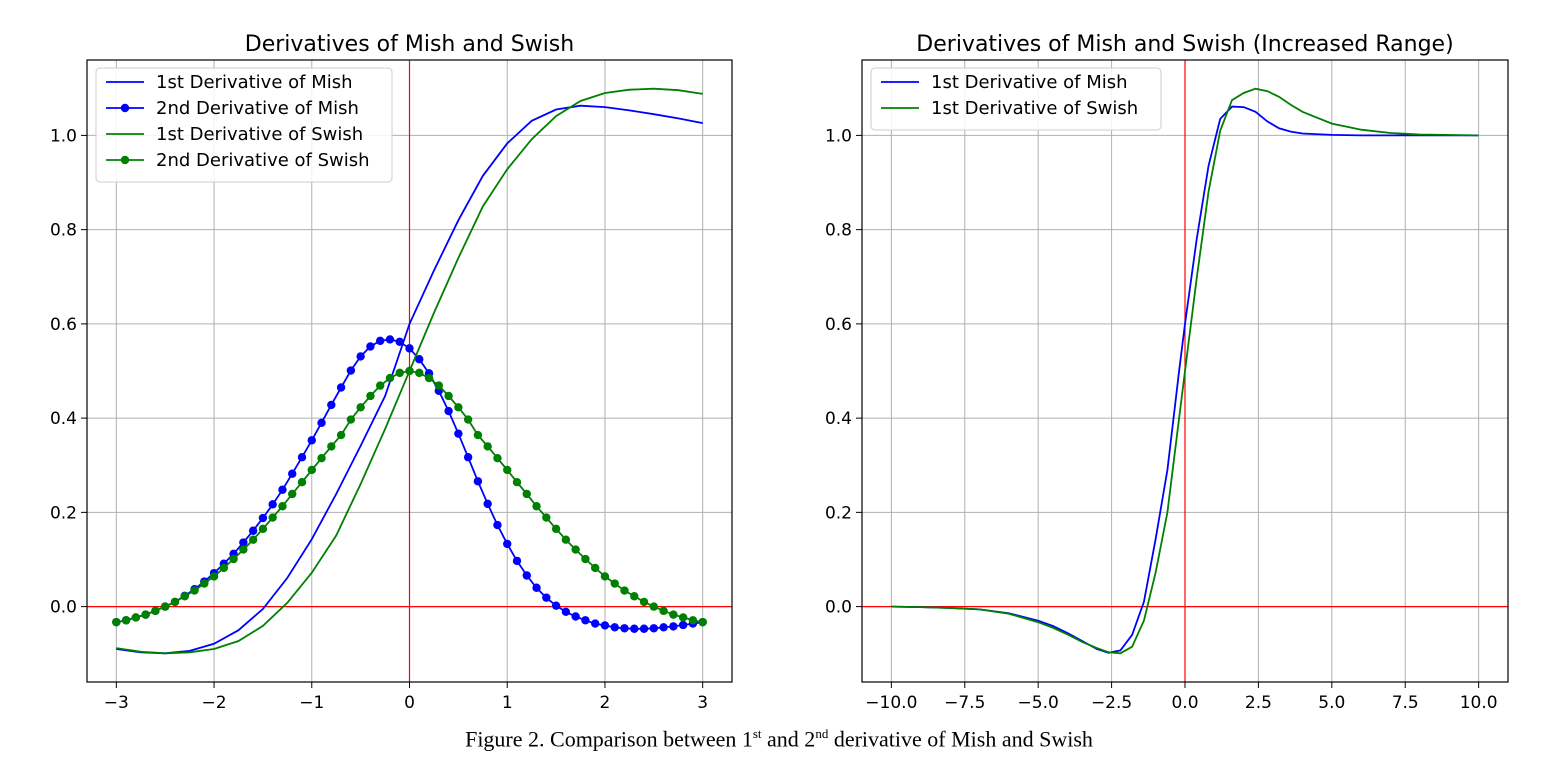 Image resolution: width=1558 pixels, height=763 pixels. I want to click on x-tick-label: 7.5, so click(1405, 703).